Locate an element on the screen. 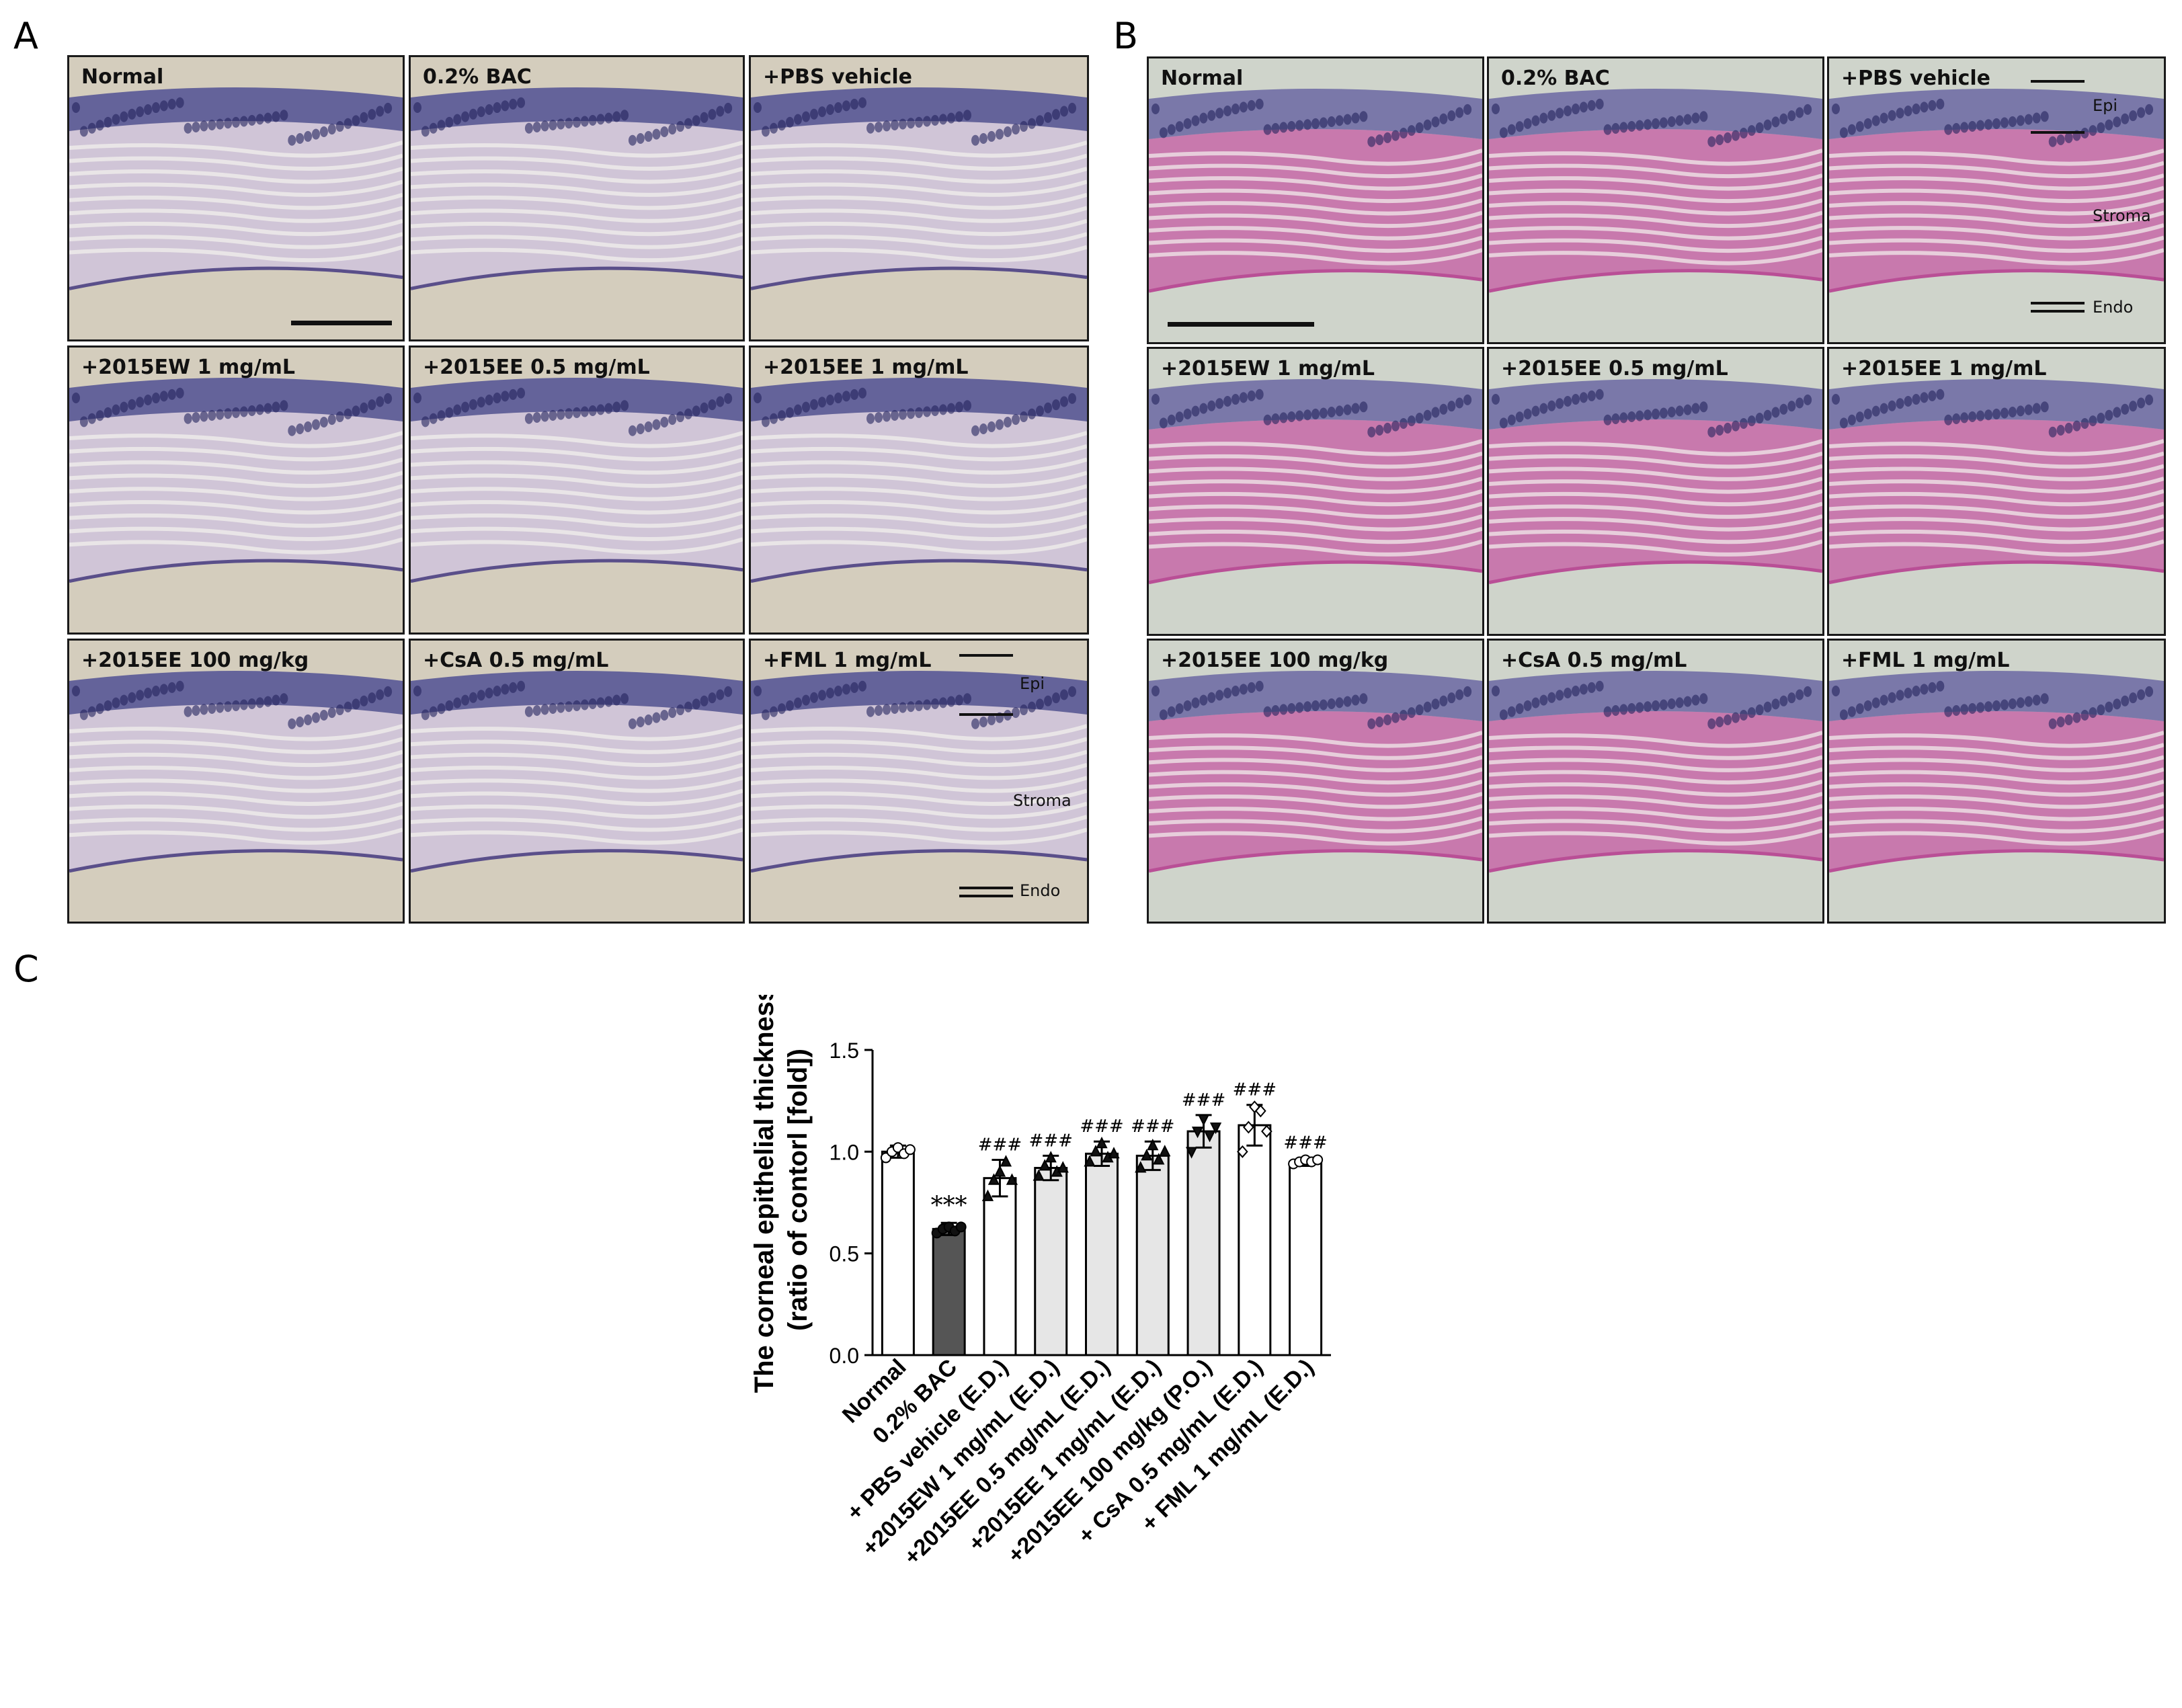 The image size is (2182, 1708). micrograph-a-2015ew-1: +2015EW 1 mg/mL is located at coordinates (236, 490).